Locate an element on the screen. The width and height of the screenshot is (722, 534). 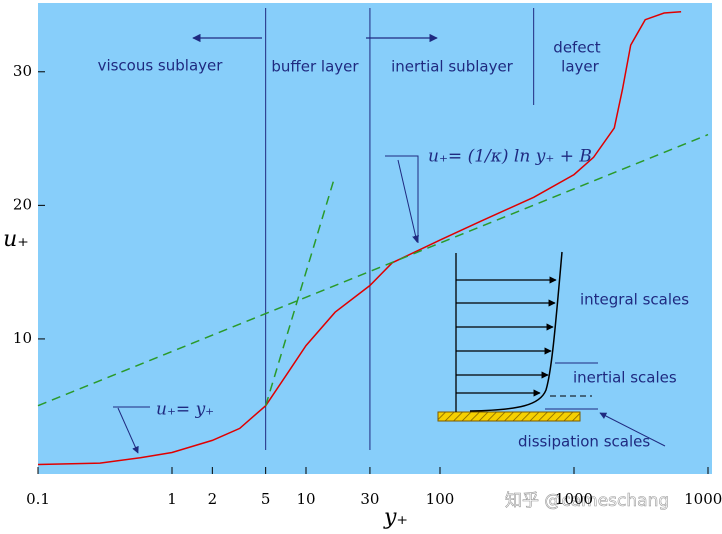
inset-label: inertial scales is located at coordinates (625, 378).